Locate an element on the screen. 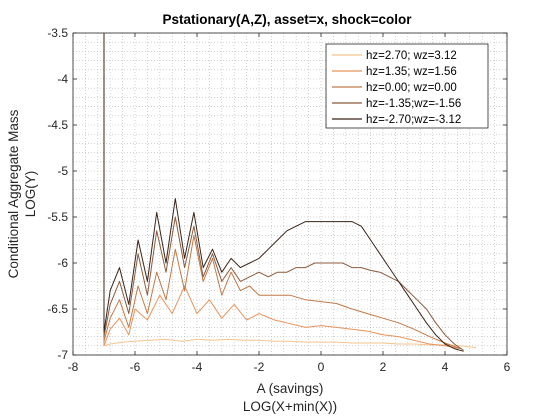 This screenshot has width=560, height=420. legend-box is located at coordinates (407, 86).